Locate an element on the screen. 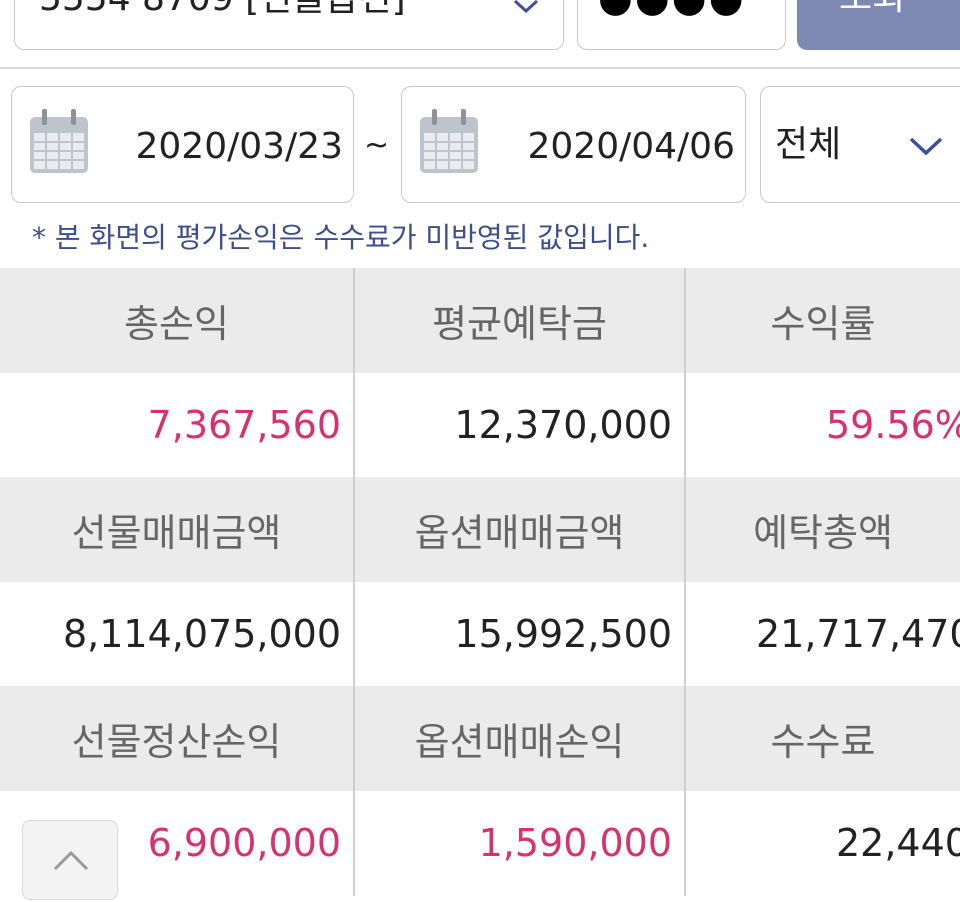 This screenshot has width=960, height=902. header-cell: 평균예탁금 is located at coordinates (519, 321).